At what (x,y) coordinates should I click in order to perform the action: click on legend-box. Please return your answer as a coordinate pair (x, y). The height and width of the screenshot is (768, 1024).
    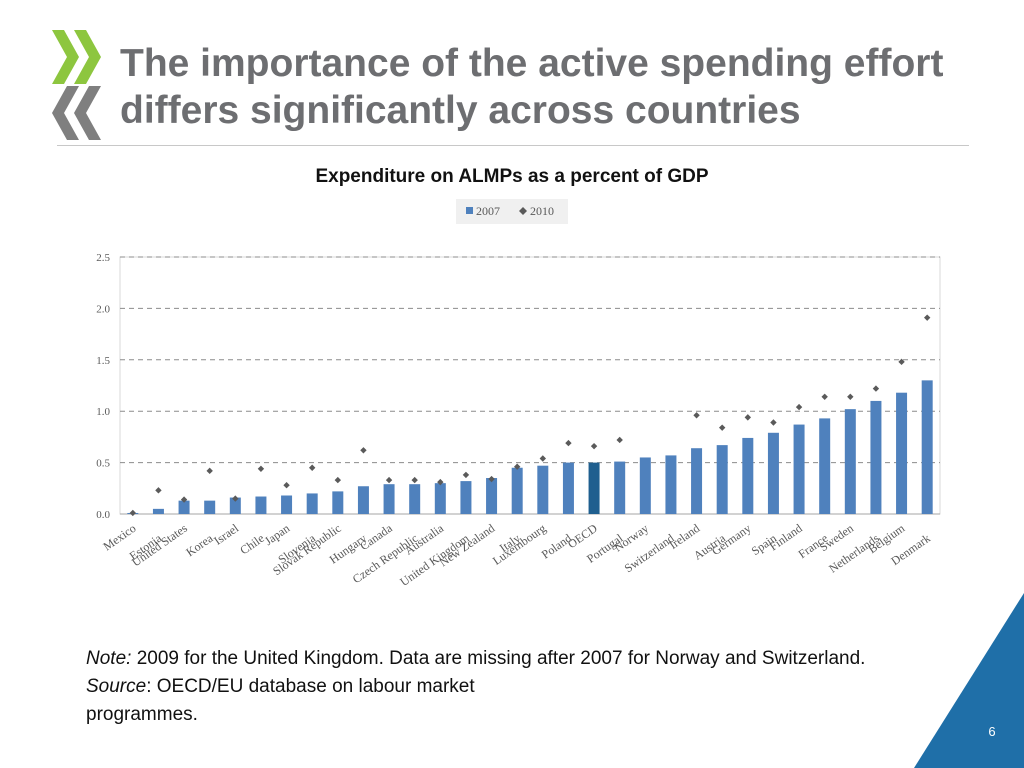
    Looking at the image, I should click on (512, 211).